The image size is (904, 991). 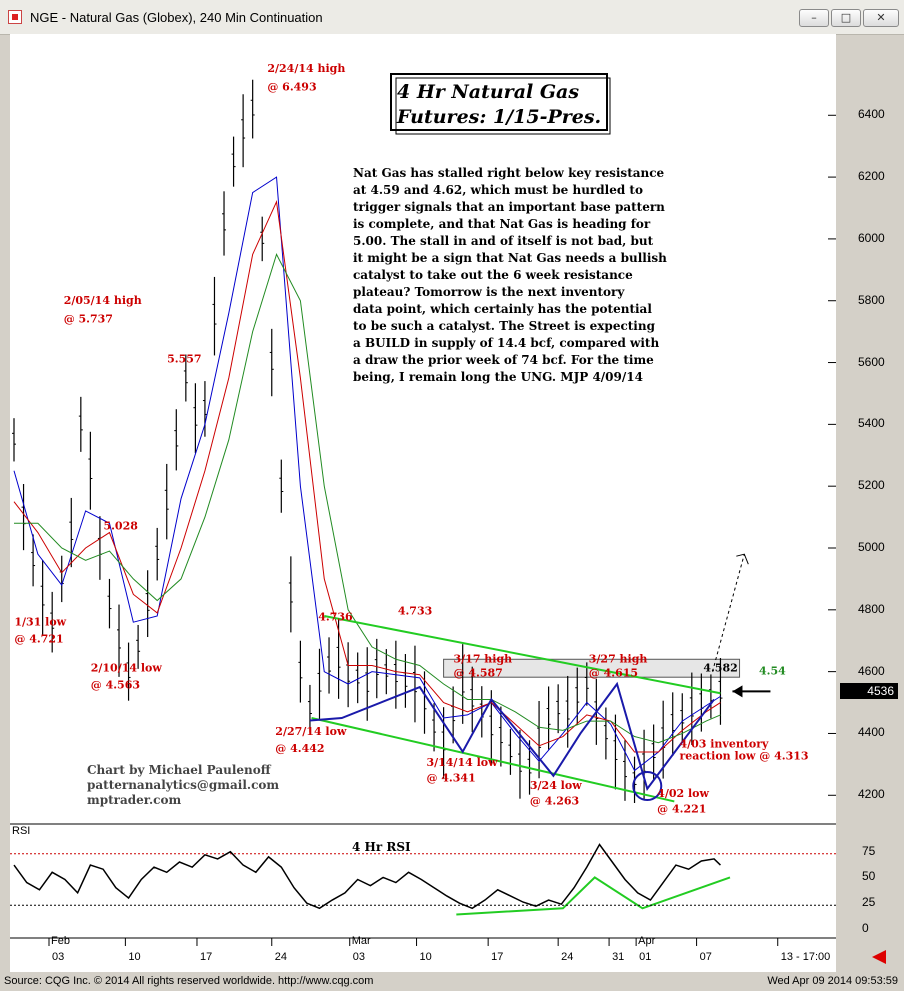 I want to click on heading-box, so click(x=499, y=102).